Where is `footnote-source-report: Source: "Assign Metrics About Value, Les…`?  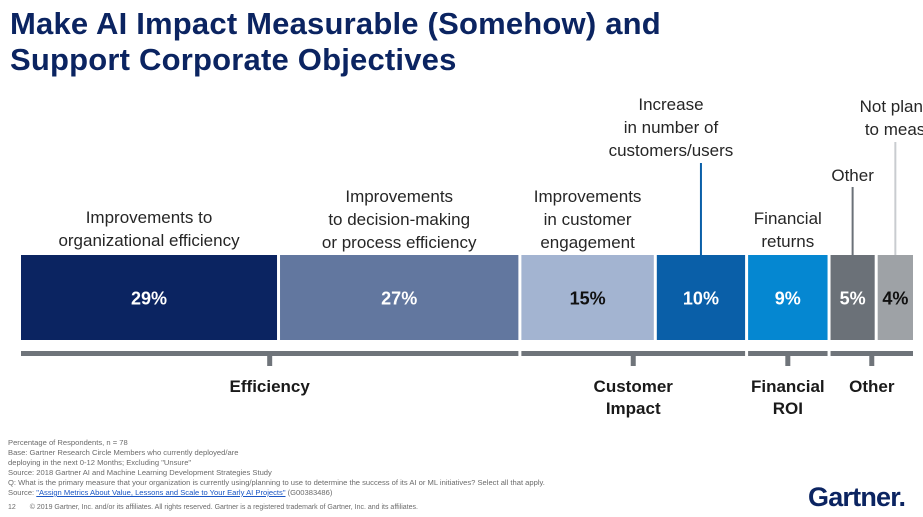 footnote-source-report: Source: "Assign Metrics About Value, Les… is located at coordinates (408, 493).